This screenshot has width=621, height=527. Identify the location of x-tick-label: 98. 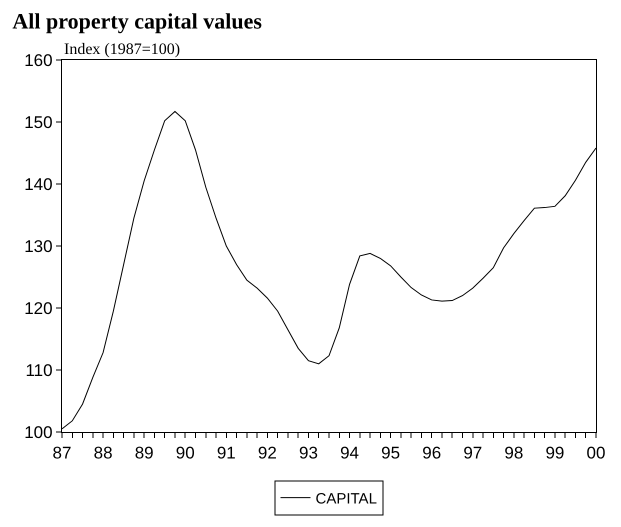
(514, 452).